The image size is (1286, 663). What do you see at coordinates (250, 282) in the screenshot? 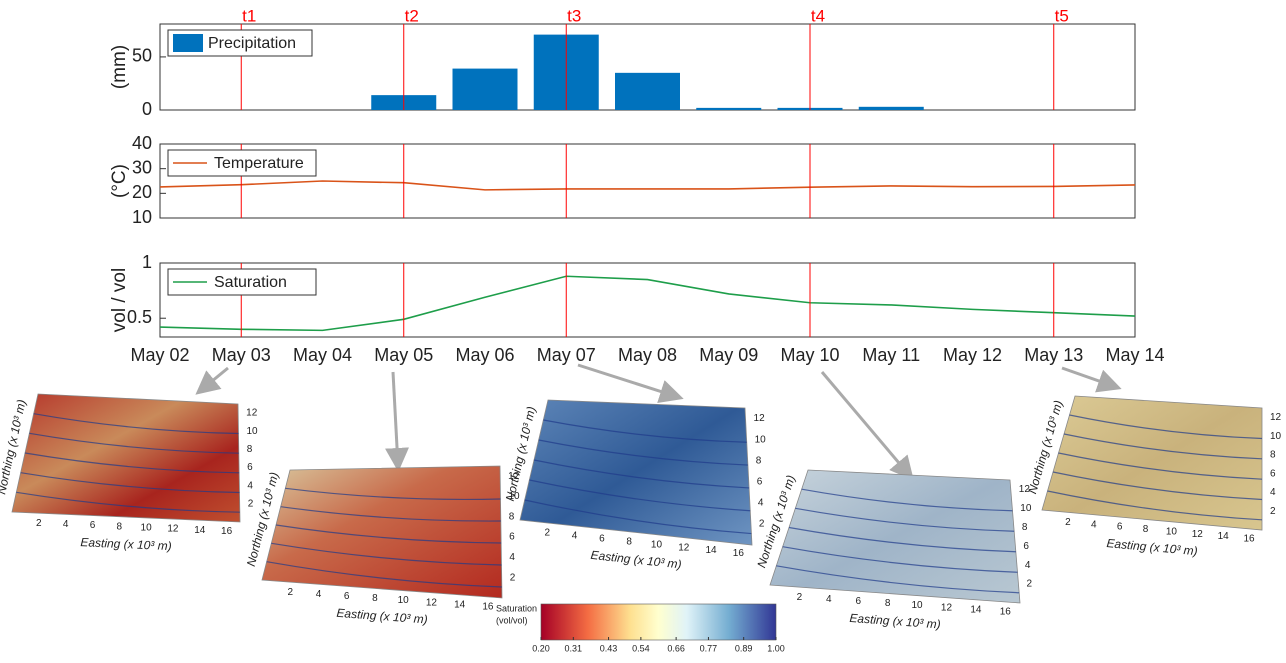
I see `legend-label: Saturation` at bounding box center [250, 282].